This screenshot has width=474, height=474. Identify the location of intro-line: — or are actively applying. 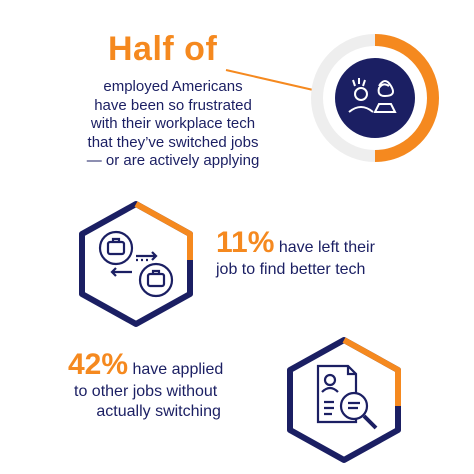
(173, 160).